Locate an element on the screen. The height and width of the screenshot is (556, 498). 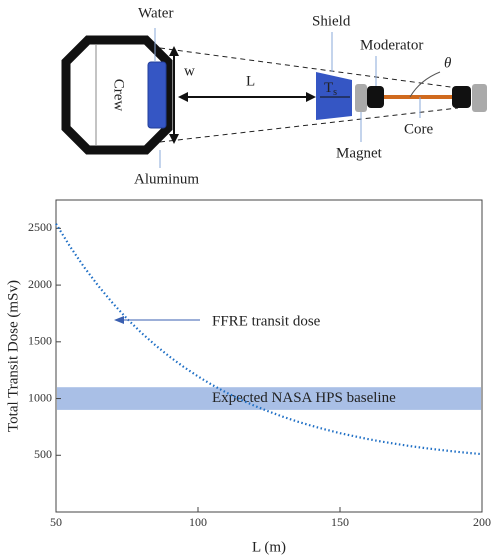
angle-arc is located at coordinates (425, 84).